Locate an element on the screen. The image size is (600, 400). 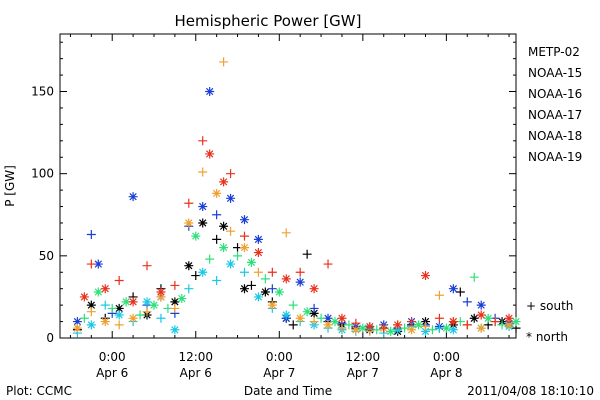
y-tick-label: 50 is located at coordinates (46, 256).